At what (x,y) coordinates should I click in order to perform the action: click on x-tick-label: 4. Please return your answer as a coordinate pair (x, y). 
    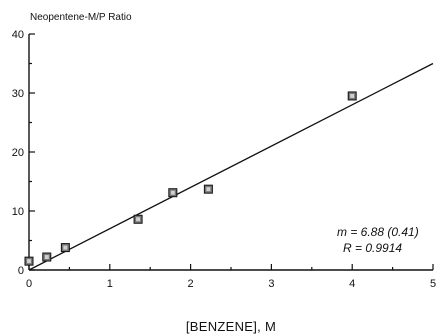
    Looking at the image, I should click on (352, 284).